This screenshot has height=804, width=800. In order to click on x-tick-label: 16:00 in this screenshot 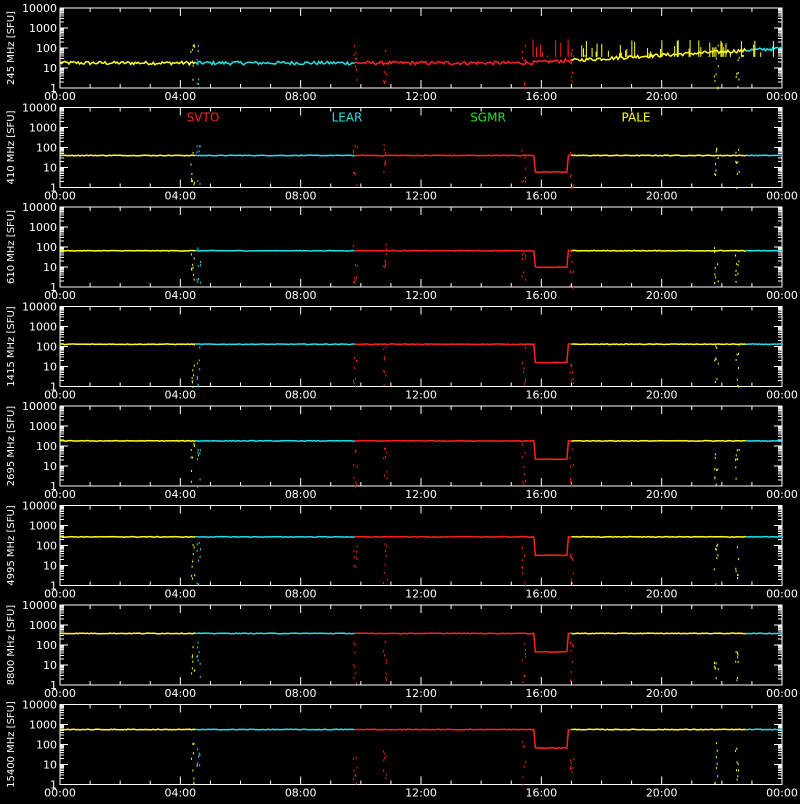, I will do `click(541, 295)`.